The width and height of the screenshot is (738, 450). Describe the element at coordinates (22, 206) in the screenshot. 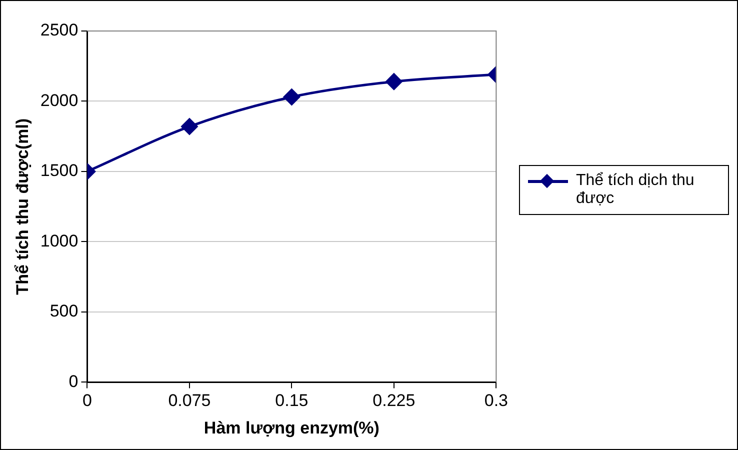

I see `y-axis-title: Thể tích thu được(ml)` at that location.